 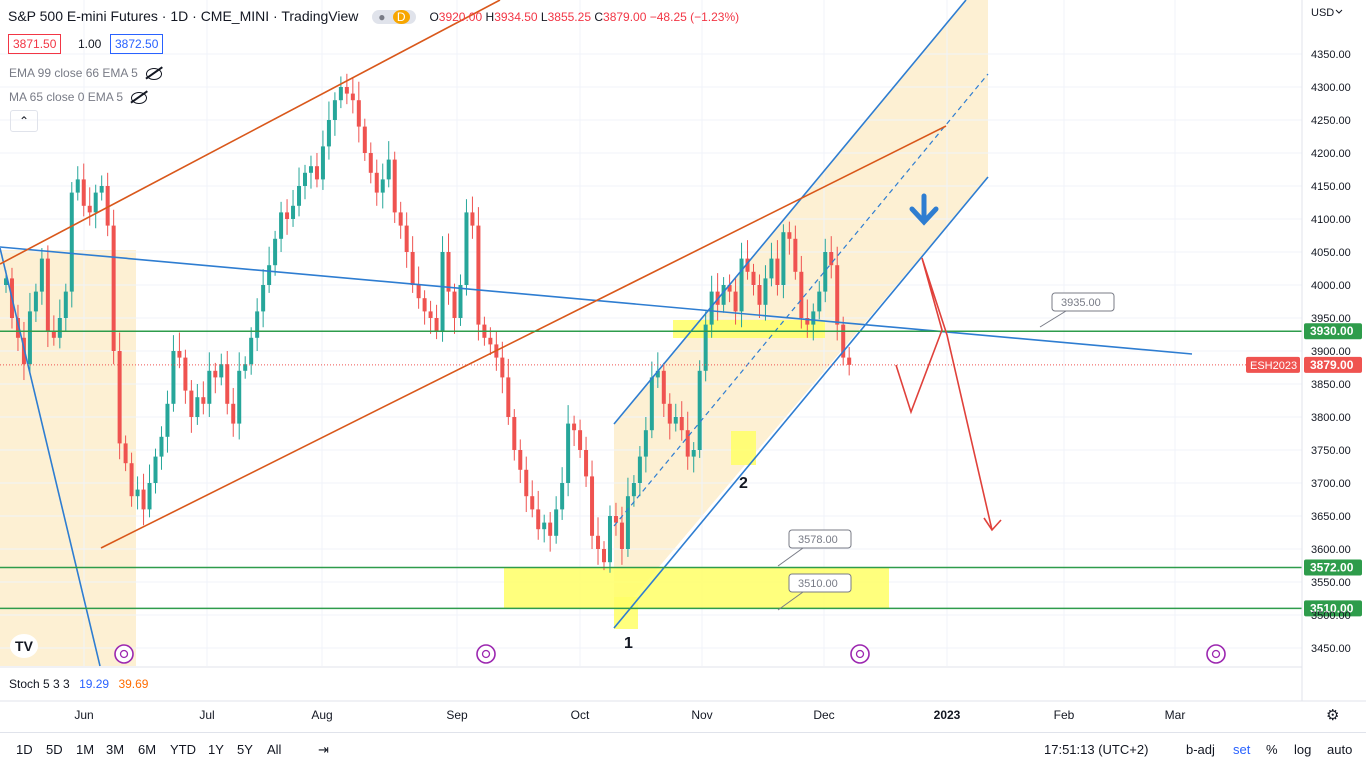 What do you see at coordinates (790, 212) in the screenshot?
I see `channel-line-upper` at bounding box center [790, 212].